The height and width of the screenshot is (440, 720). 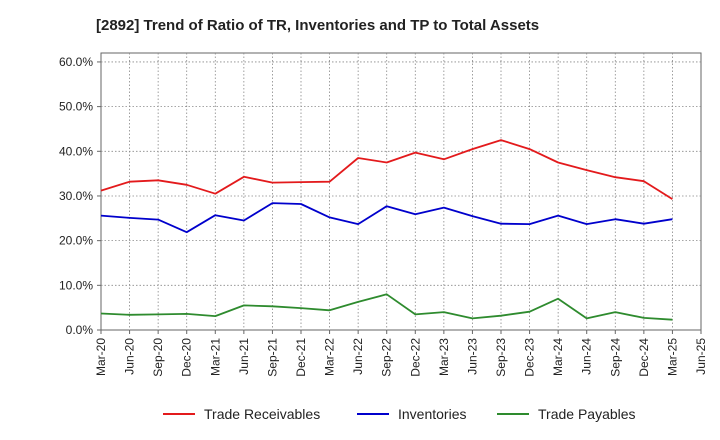 I want to click on y-tick-label: 20.0%, so click(x=76, y=241).